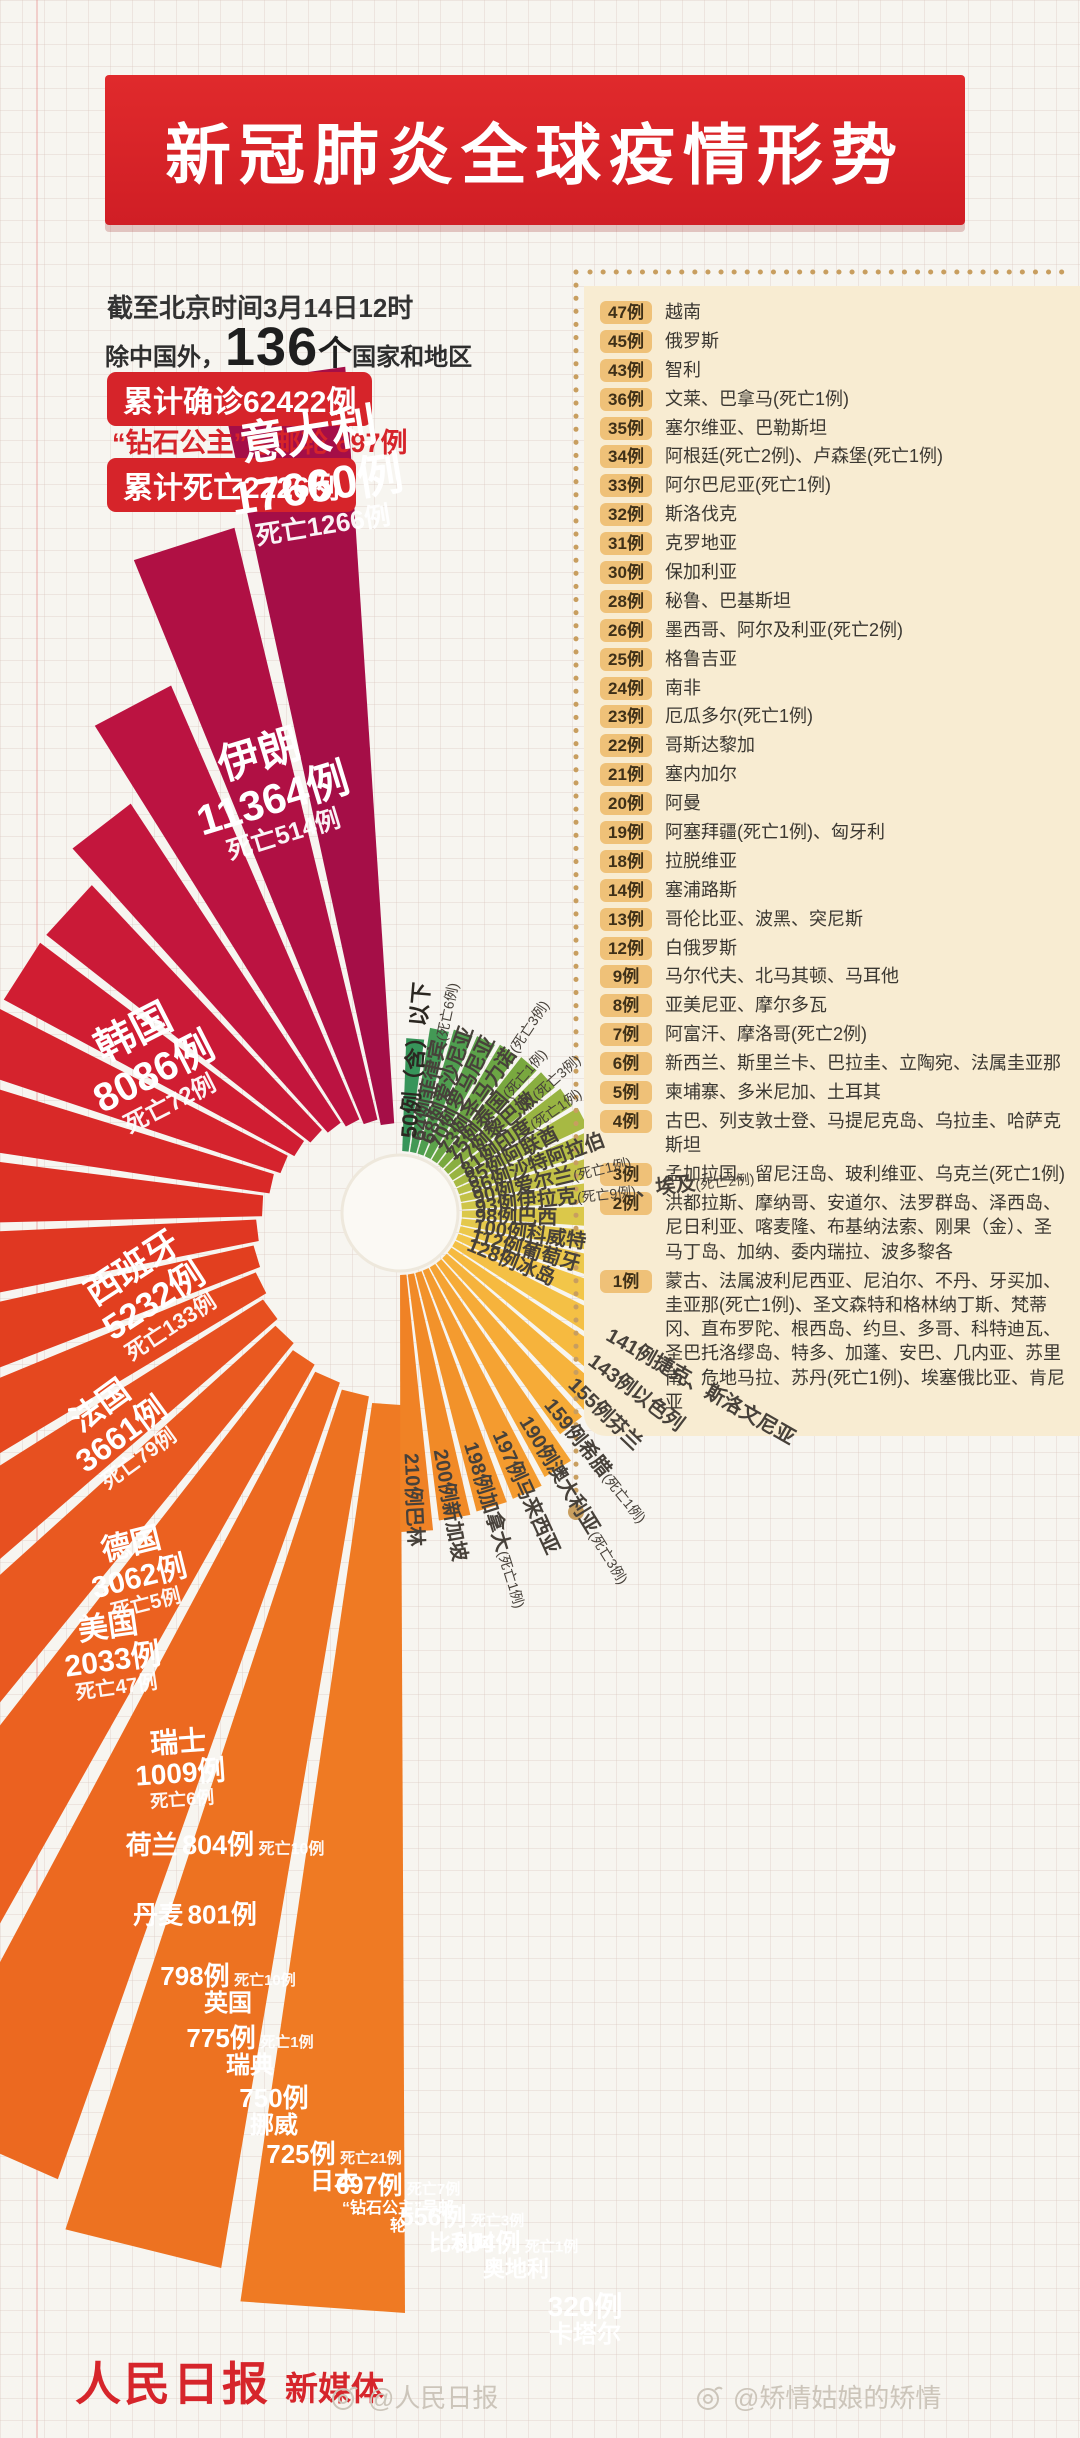 Image resolution: width=1080 pixels, height=2438 pixels. Describe the element at coordinates (165, 357) in the screenshot. I see `count-prefix: 除中国外，` at that location.